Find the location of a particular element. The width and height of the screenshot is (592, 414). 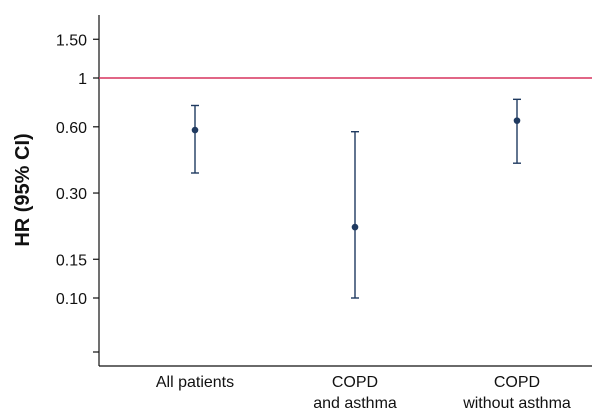

y-tick-label: 0.60 is located at coordinates (71, 128).